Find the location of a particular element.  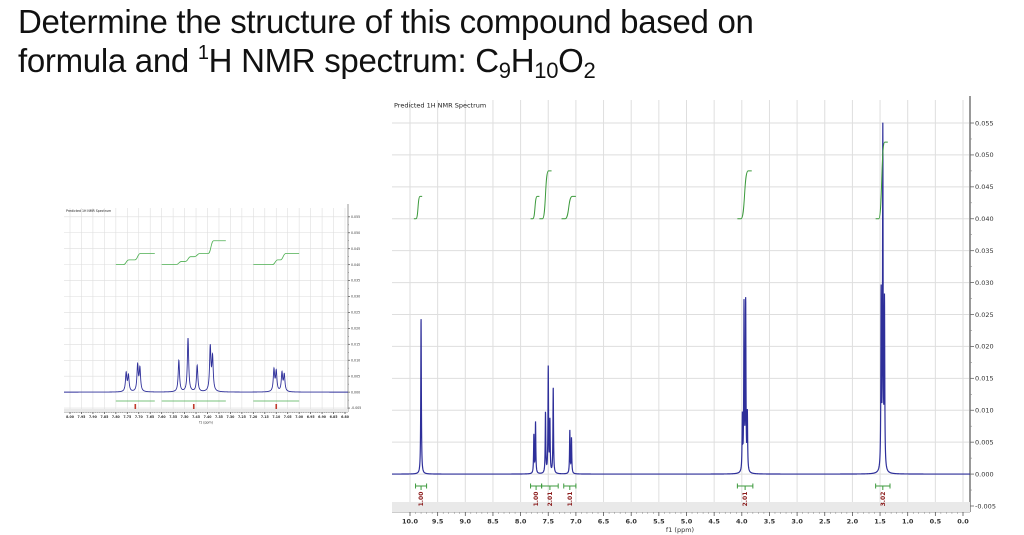

x-tick-label: 0.5 is located at coordinates (936, 522).